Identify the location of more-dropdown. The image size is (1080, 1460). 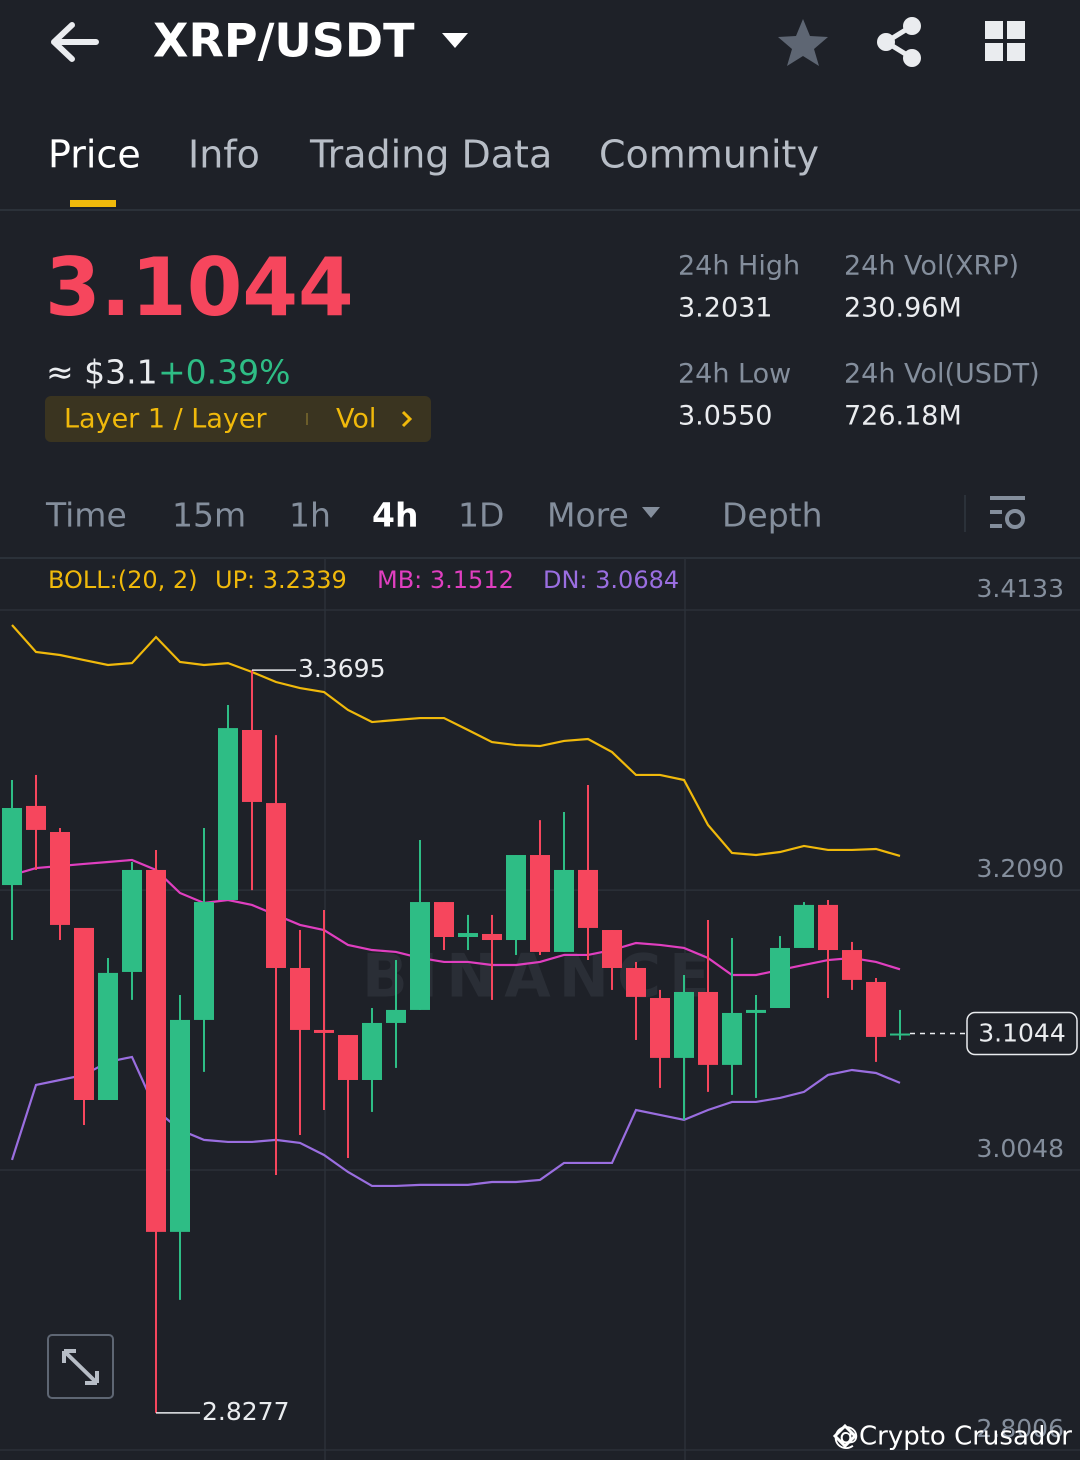
(651, 512).